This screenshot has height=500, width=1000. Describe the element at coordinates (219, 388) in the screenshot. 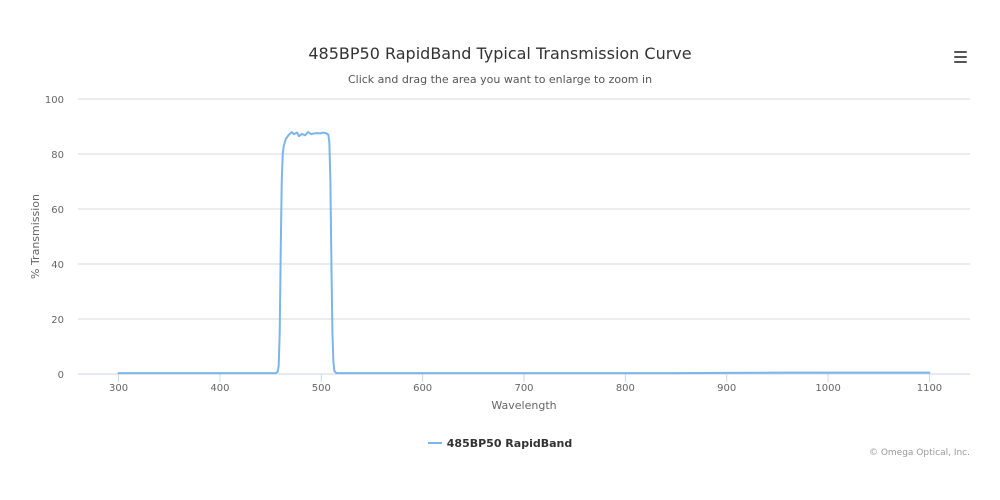

I see `x-tick-label: 400` at that location.